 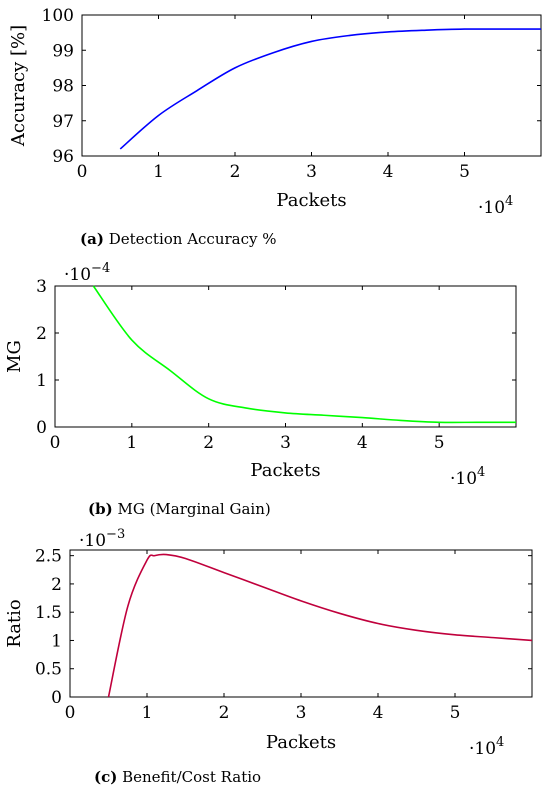 What do you see at coordinates (362, 443) in the screenshot?
I see `x-tick-label-b: 4` at bounding box center [362, 443].